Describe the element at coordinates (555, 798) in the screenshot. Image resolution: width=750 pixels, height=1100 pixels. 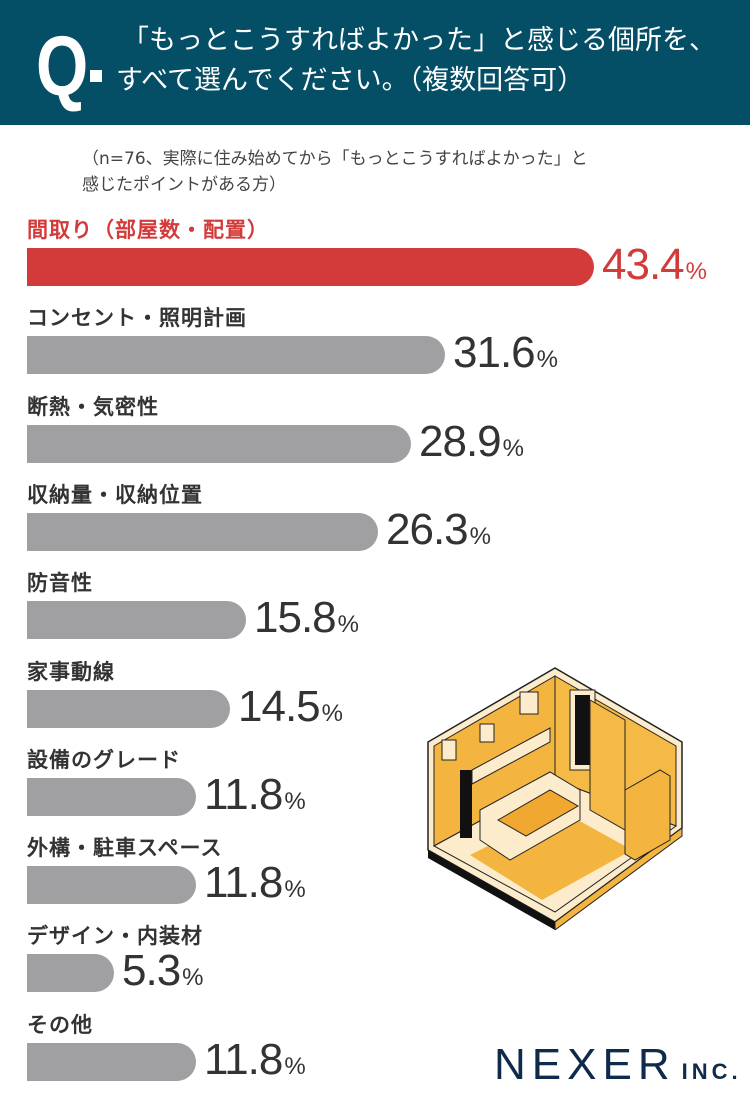
I see `bedroom-illustration` at that location.